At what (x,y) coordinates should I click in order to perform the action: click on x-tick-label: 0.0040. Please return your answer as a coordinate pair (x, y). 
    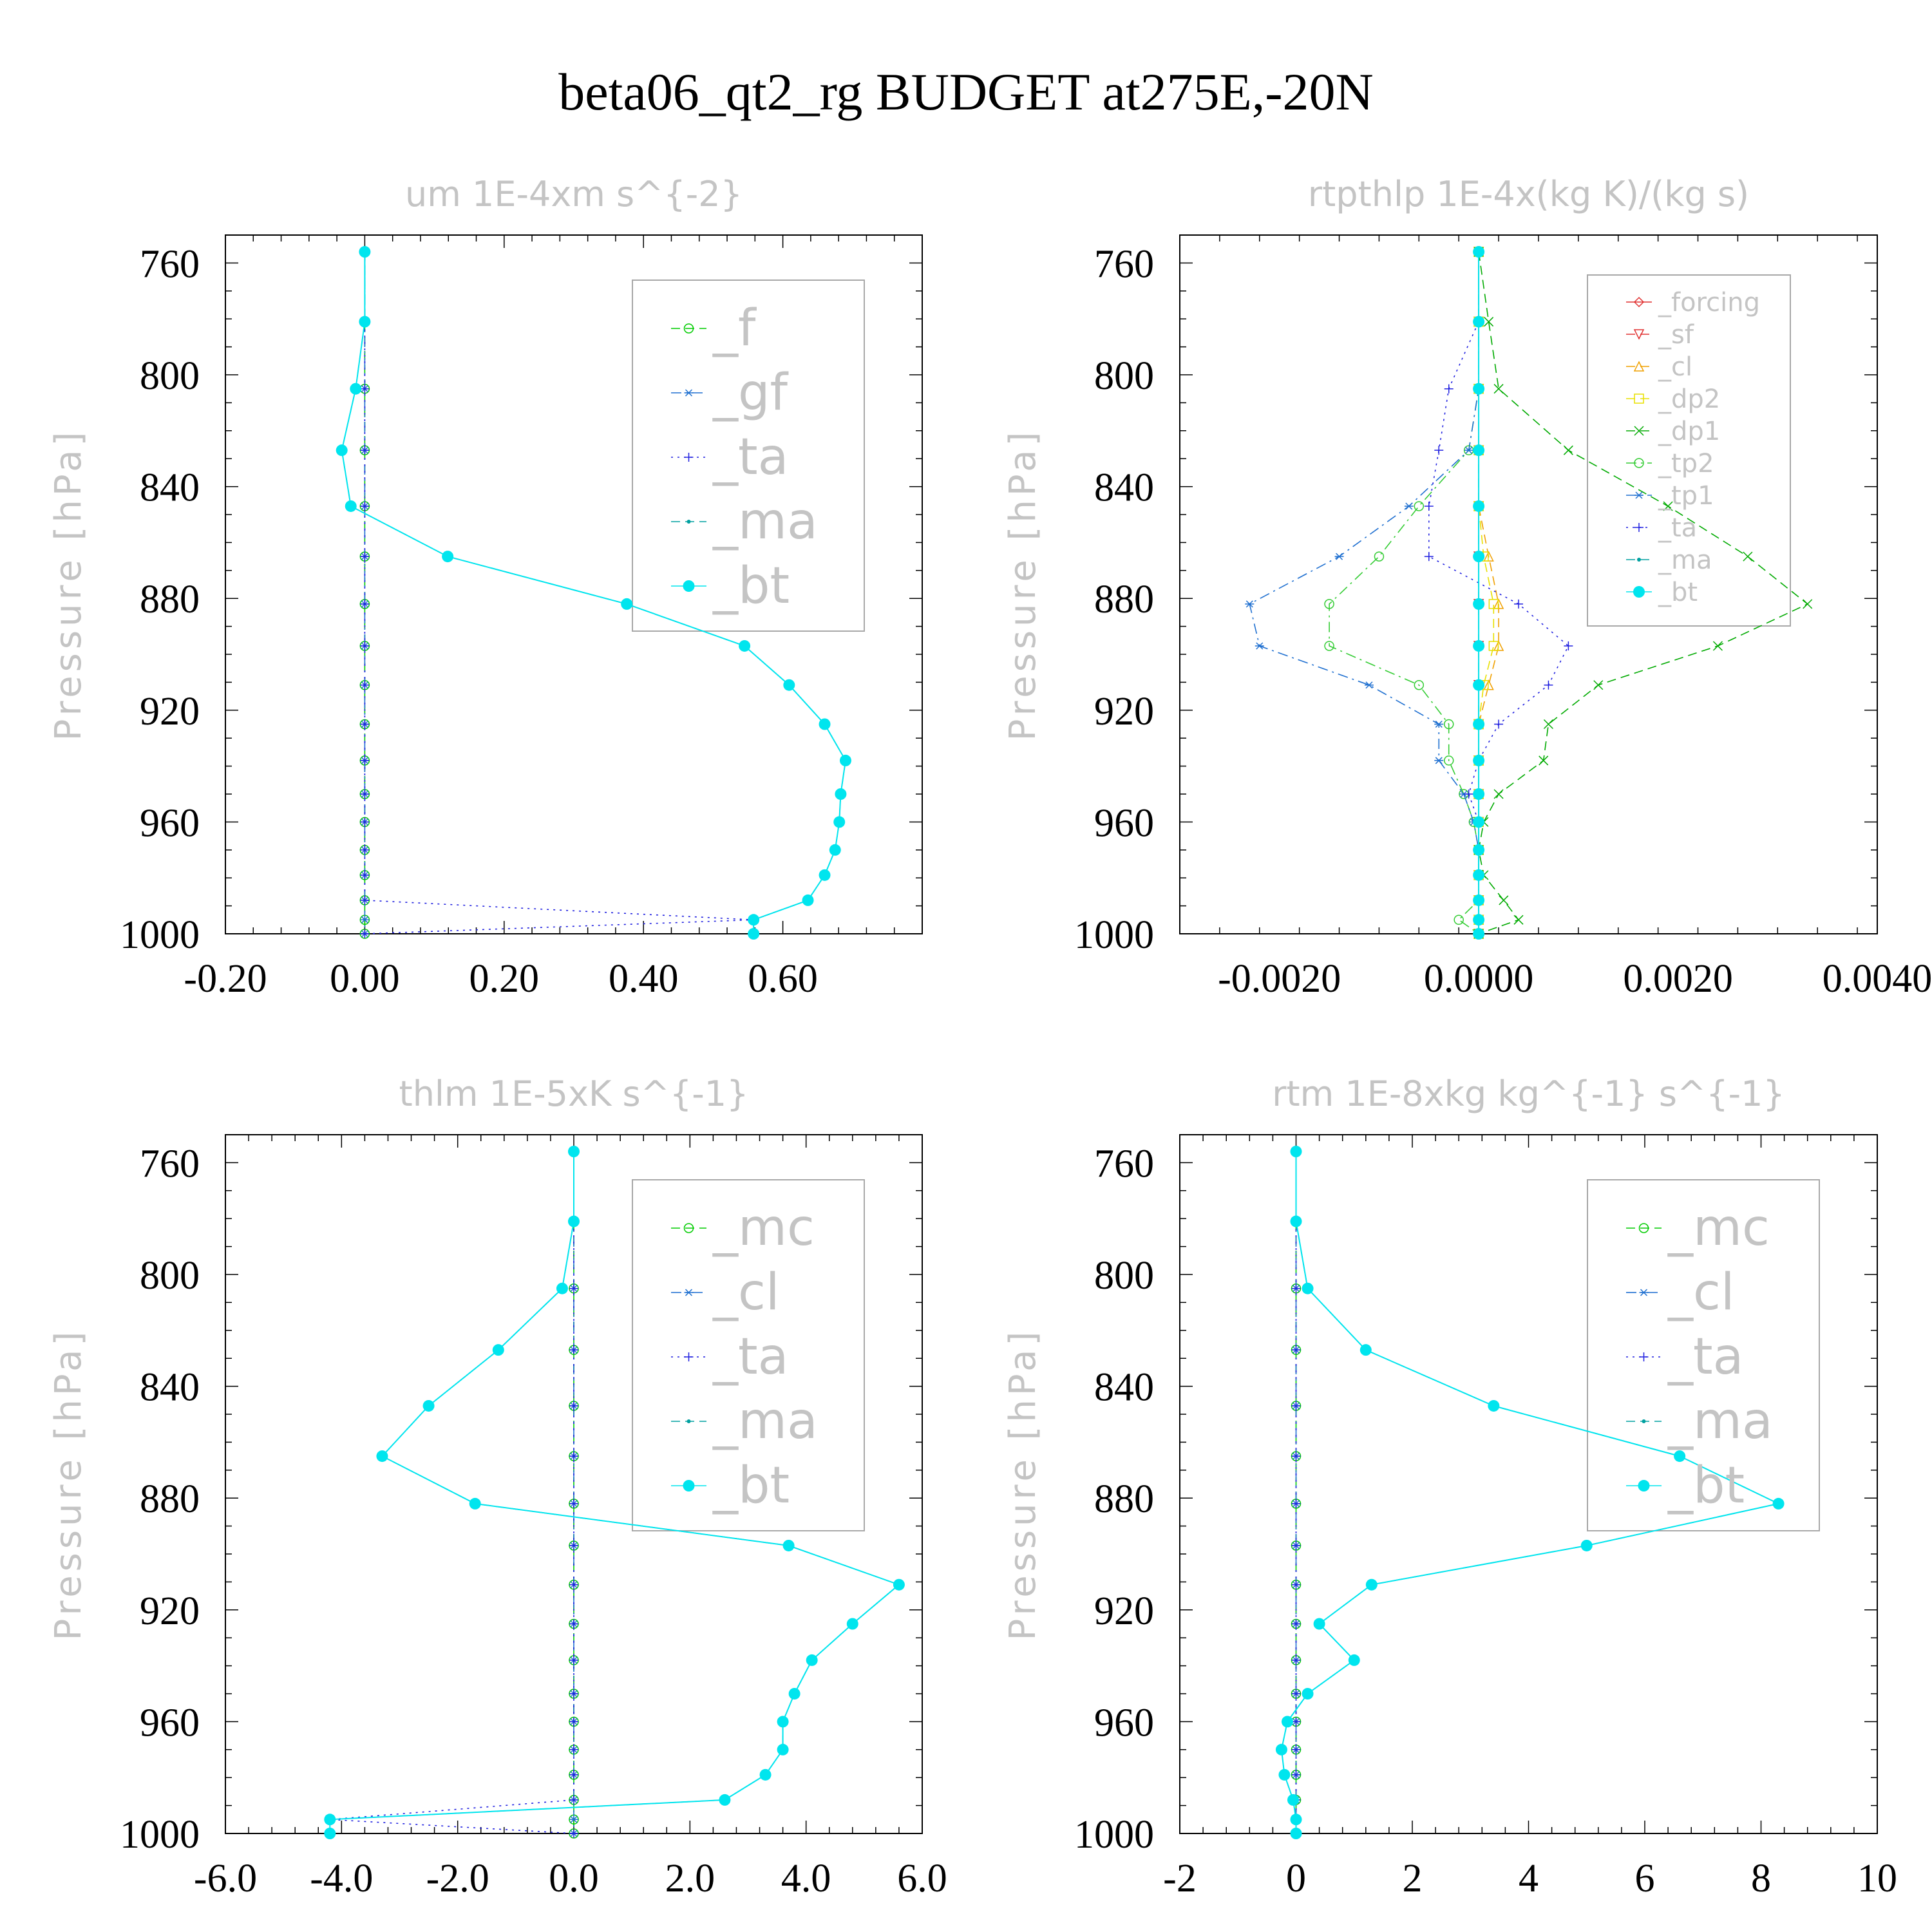
    Looking at the image, I should click on (1878, 979).